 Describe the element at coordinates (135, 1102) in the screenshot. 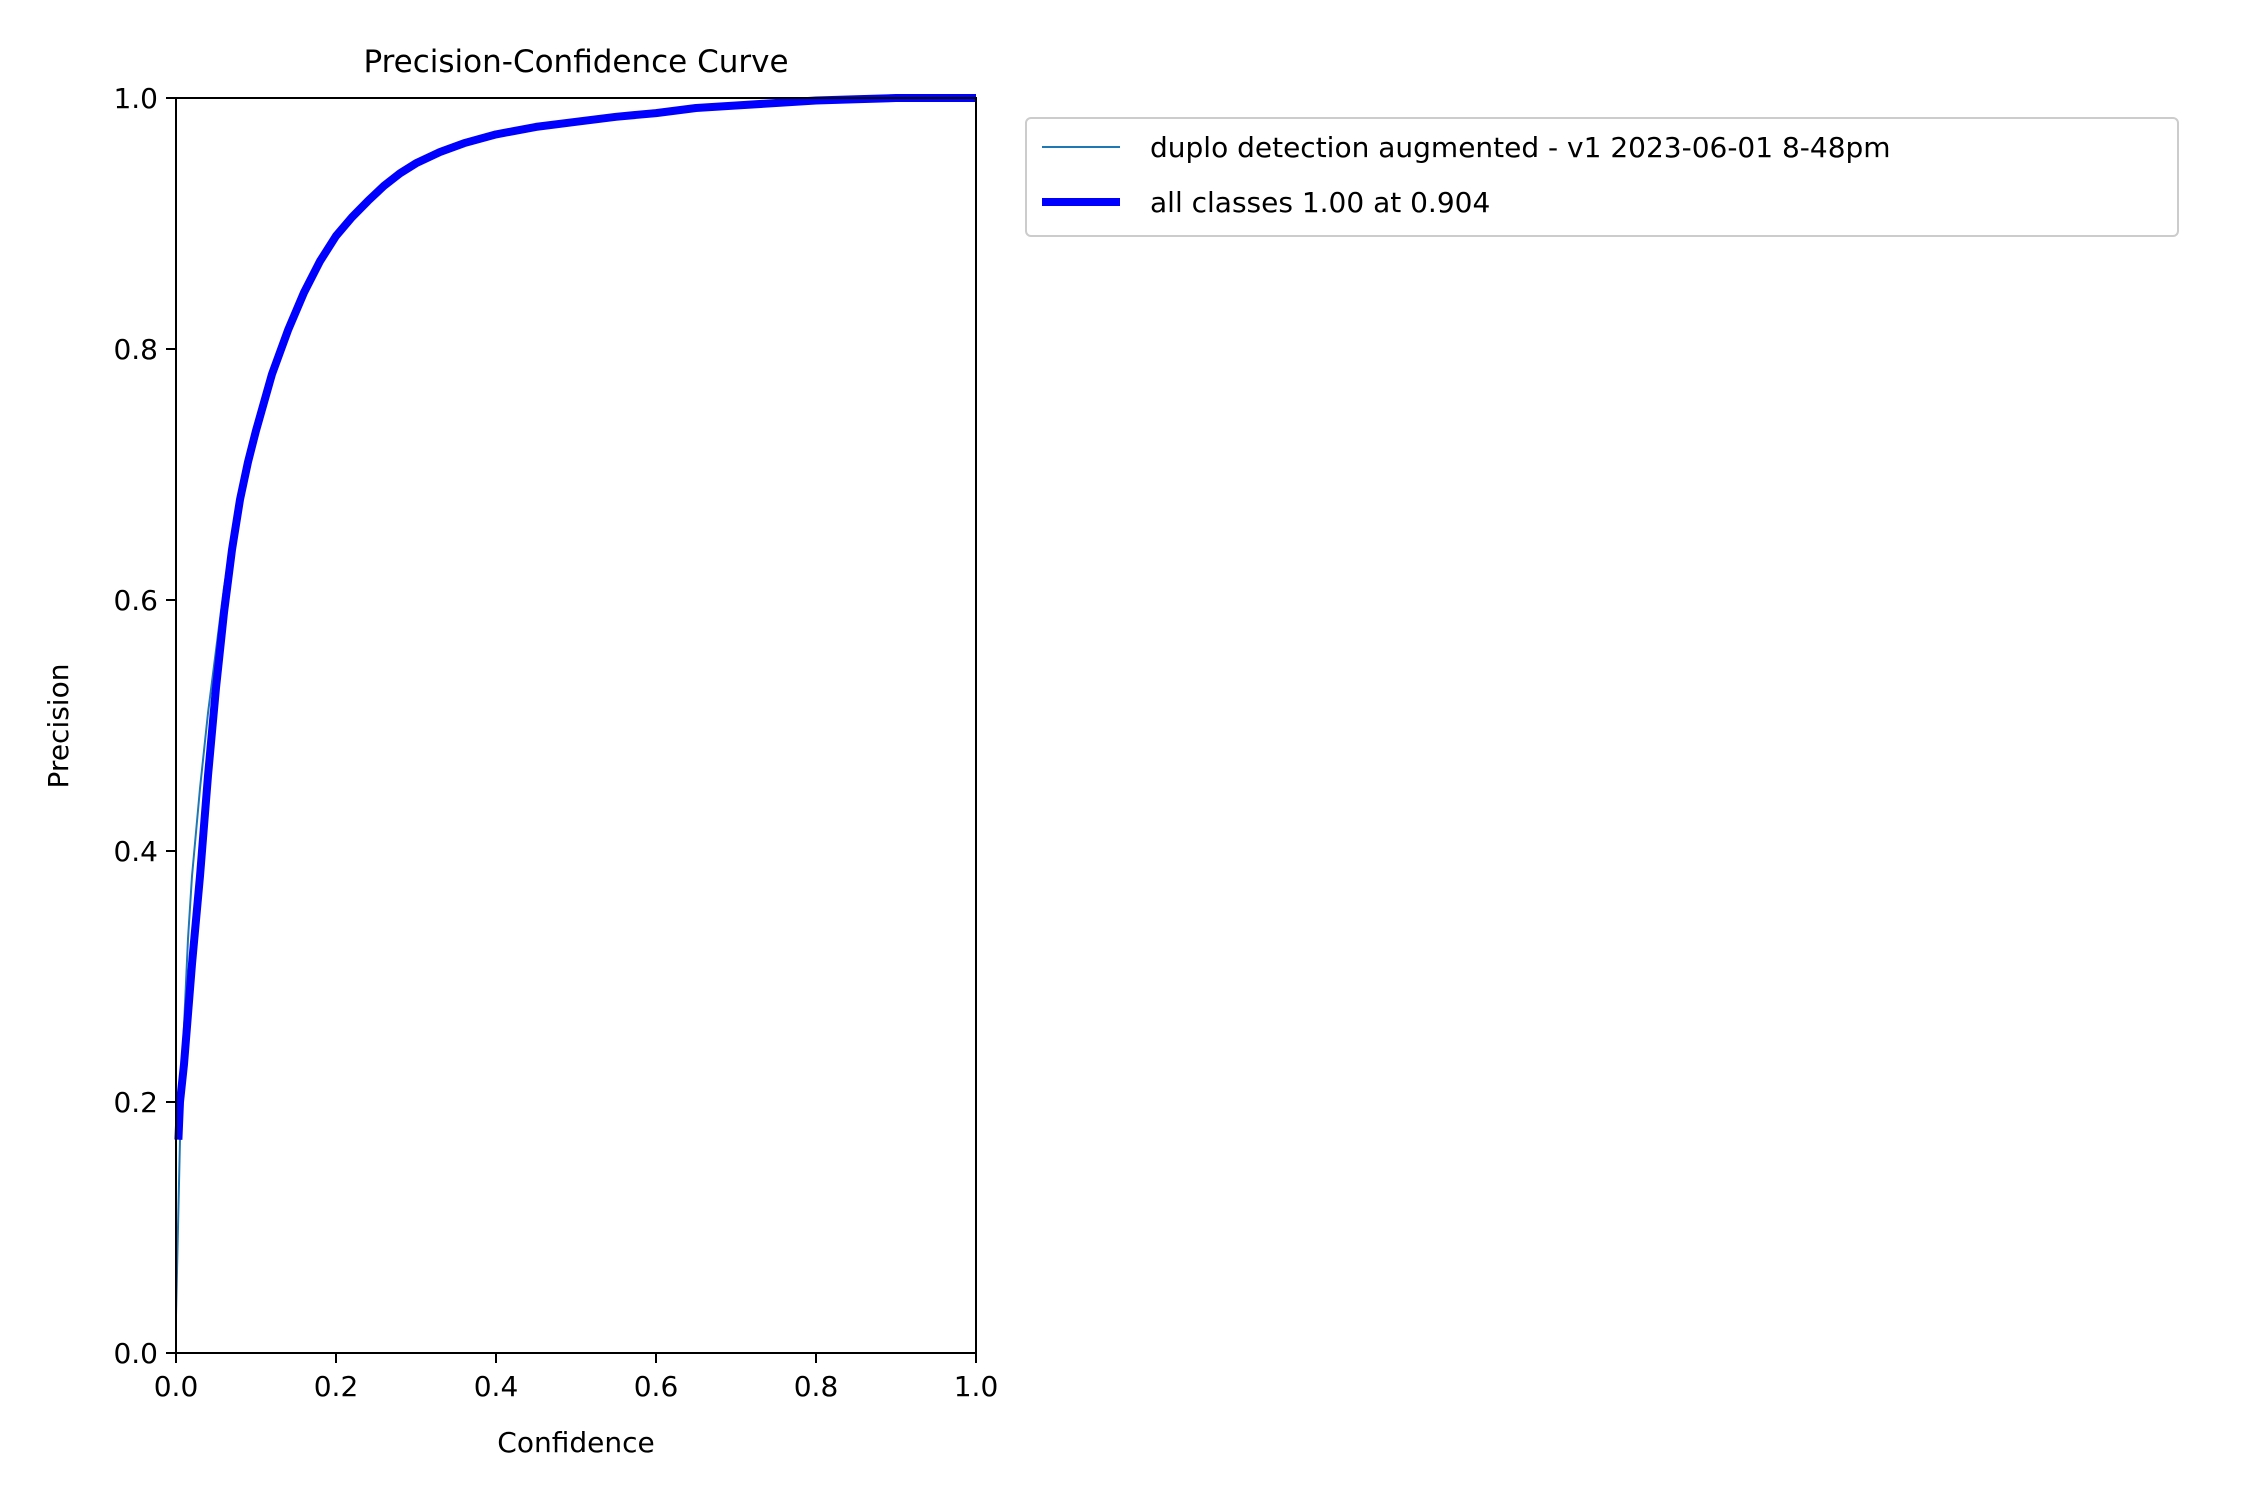

I see `y-tick-label: 0.2` at that location.